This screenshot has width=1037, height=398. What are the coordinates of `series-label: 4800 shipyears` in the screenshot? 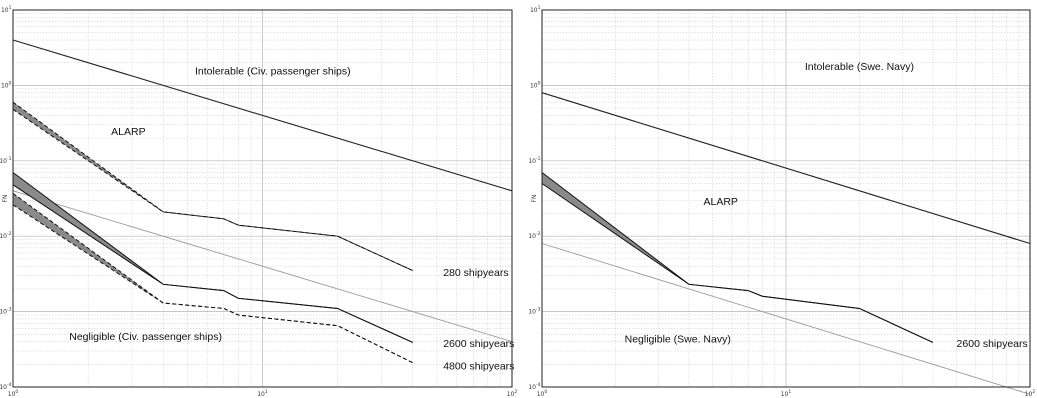 It's located at (478, 366).